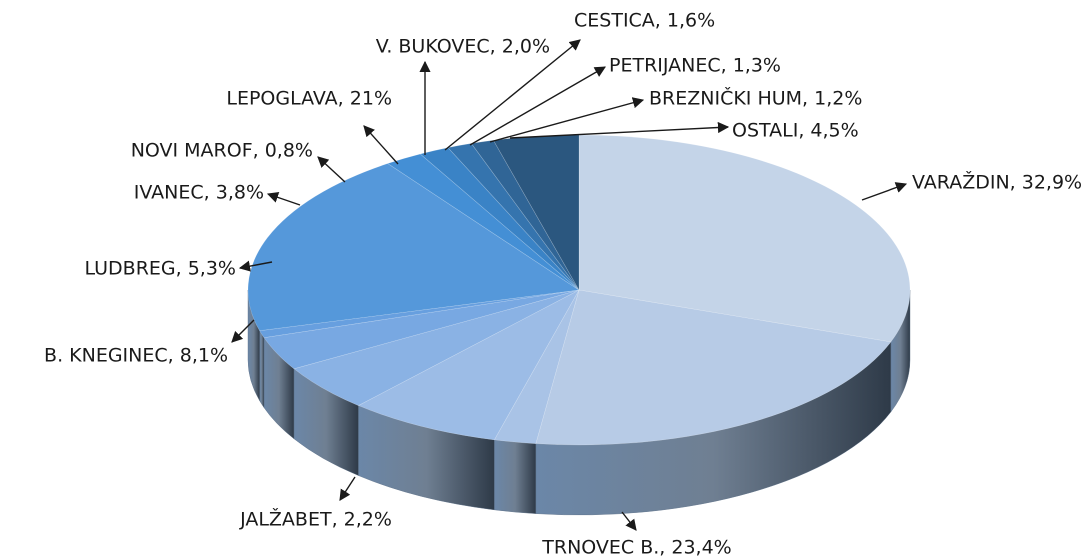 The image size is (1088, 560). What do you see at coordinates (463, 47) in the screenshot?
I see `data-label: V. BUKOVEC, 2,0%` at bounding box center [463, 47].